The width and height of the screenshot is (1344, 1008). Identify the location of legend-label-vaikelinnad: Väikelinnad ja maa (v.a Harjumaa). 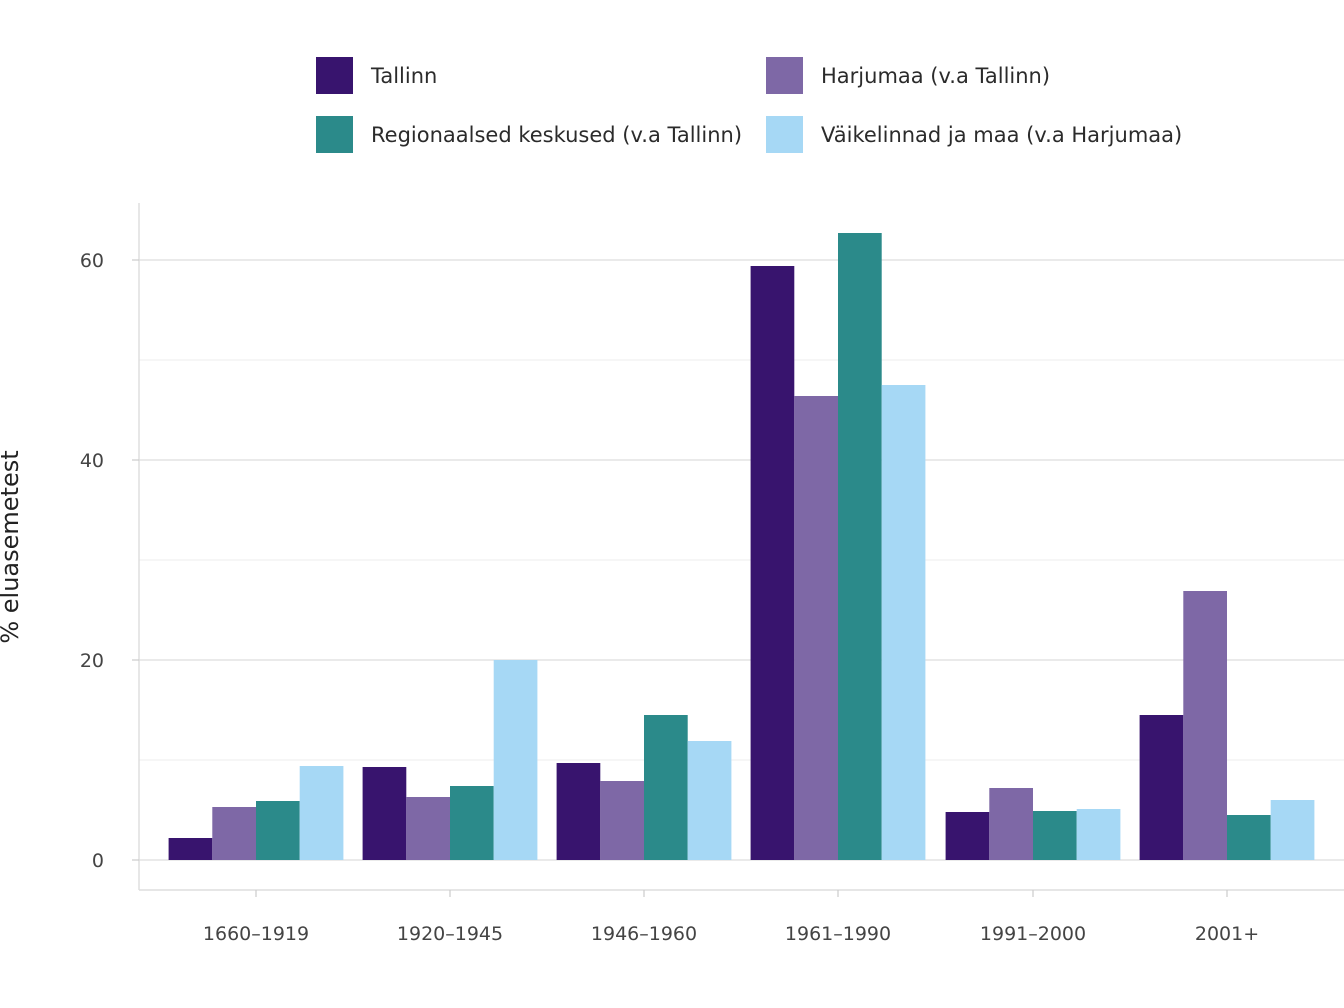
(1002, 134).